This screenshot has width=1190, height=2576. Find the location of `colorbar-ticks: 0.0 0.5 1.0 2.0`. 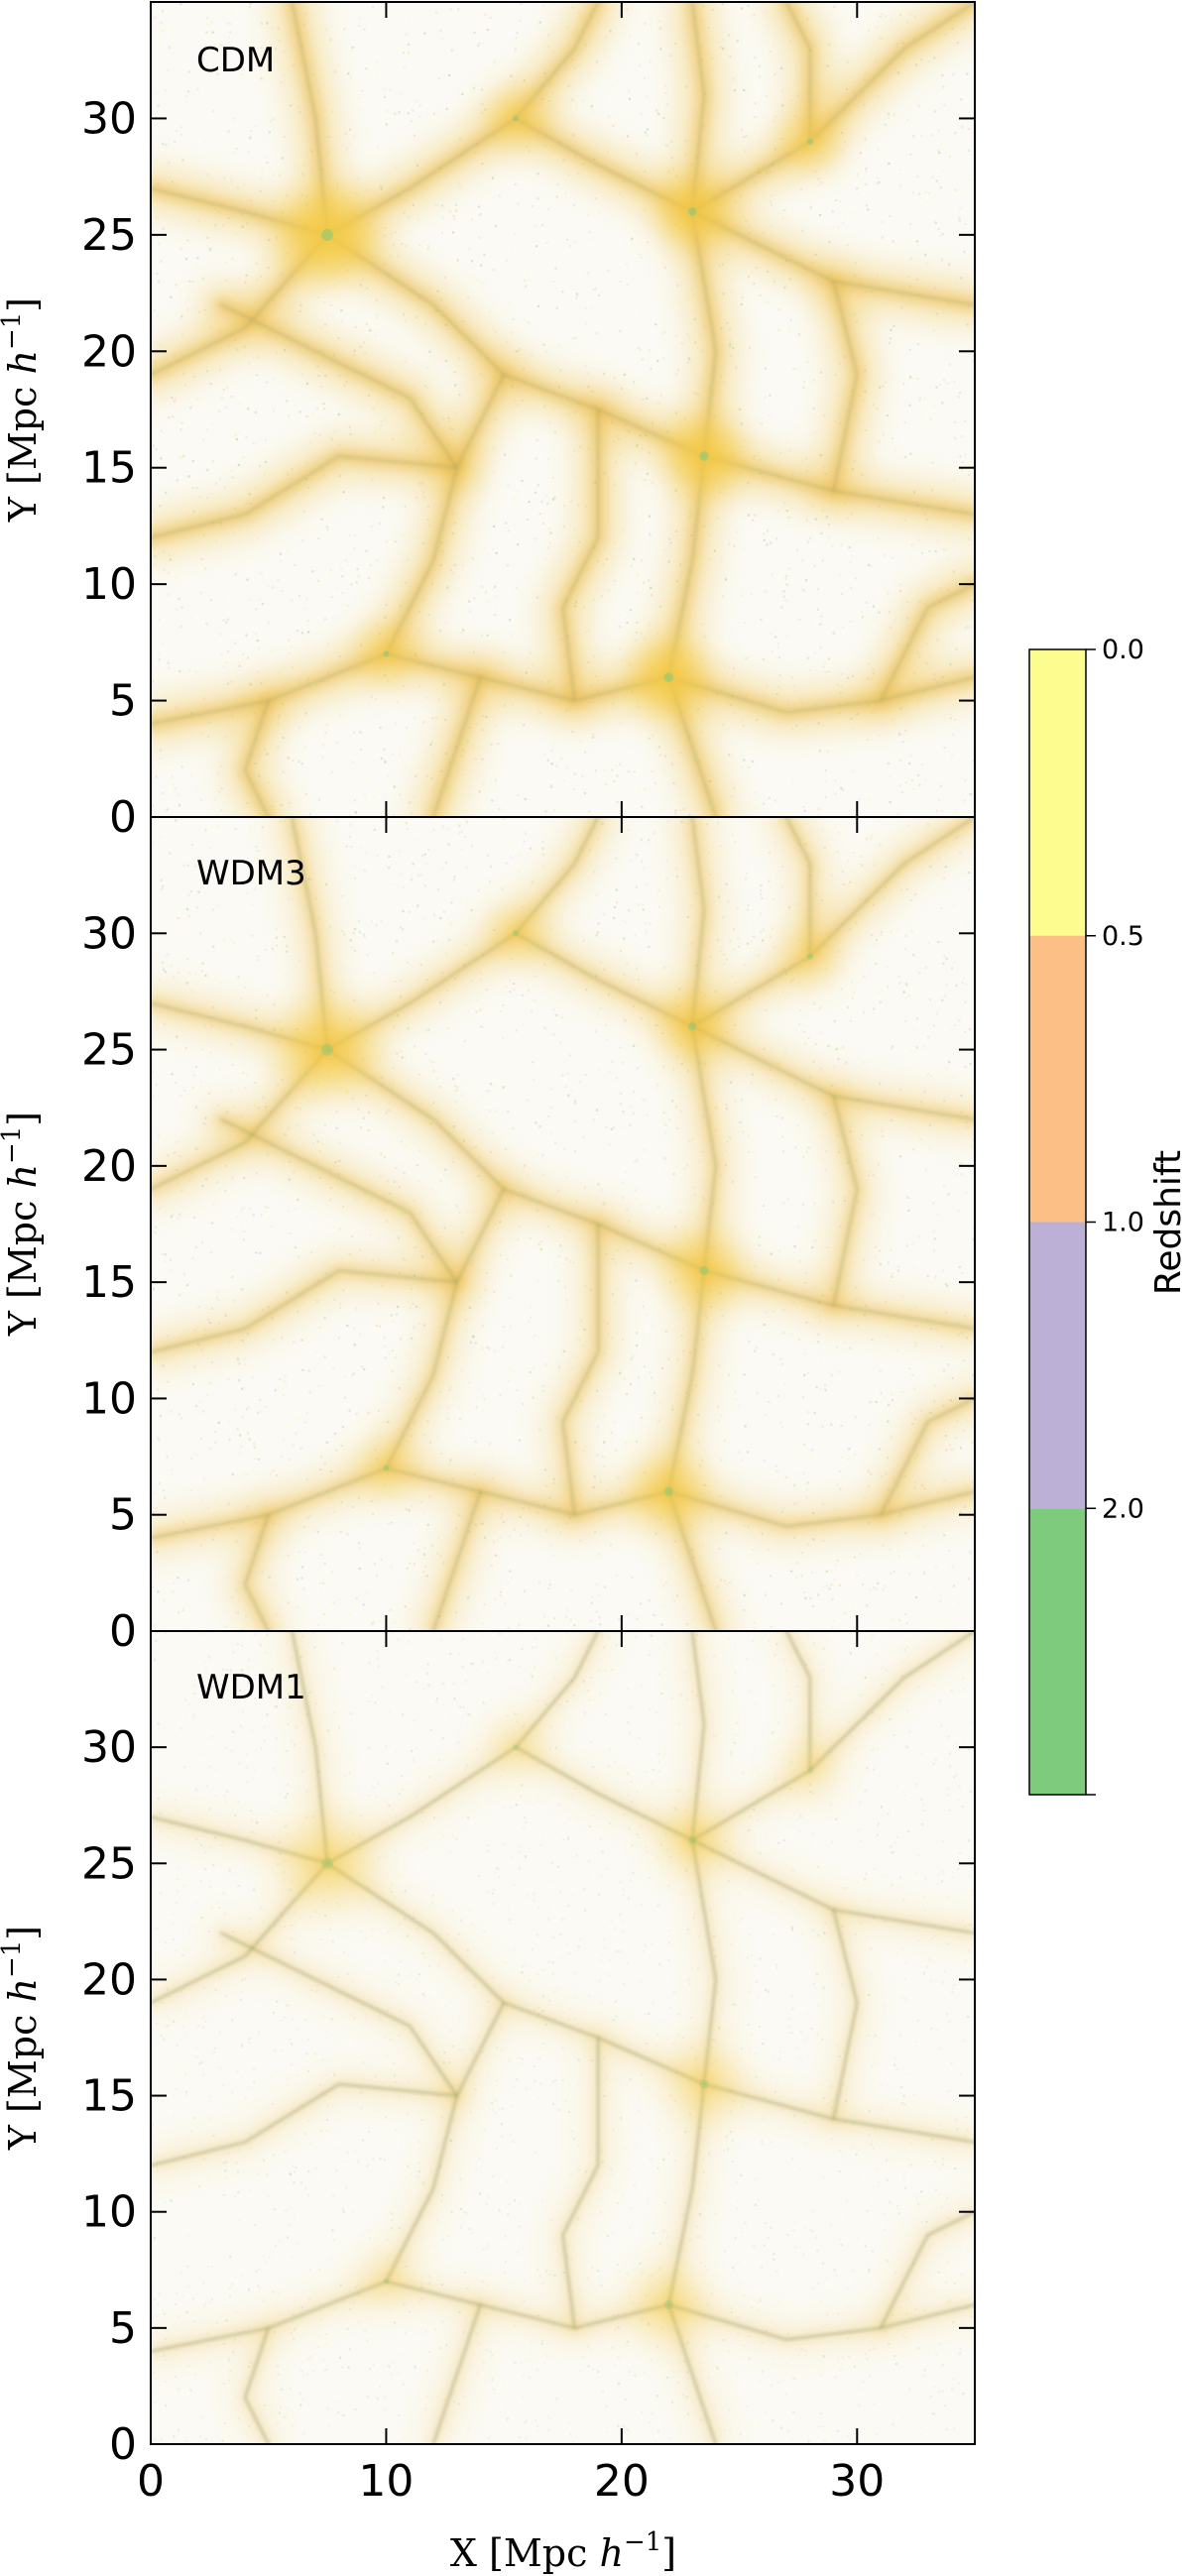

colorbar-ticks: 0.0 0.5 1.0 2.0 is located at coordinates (1115, 1215).